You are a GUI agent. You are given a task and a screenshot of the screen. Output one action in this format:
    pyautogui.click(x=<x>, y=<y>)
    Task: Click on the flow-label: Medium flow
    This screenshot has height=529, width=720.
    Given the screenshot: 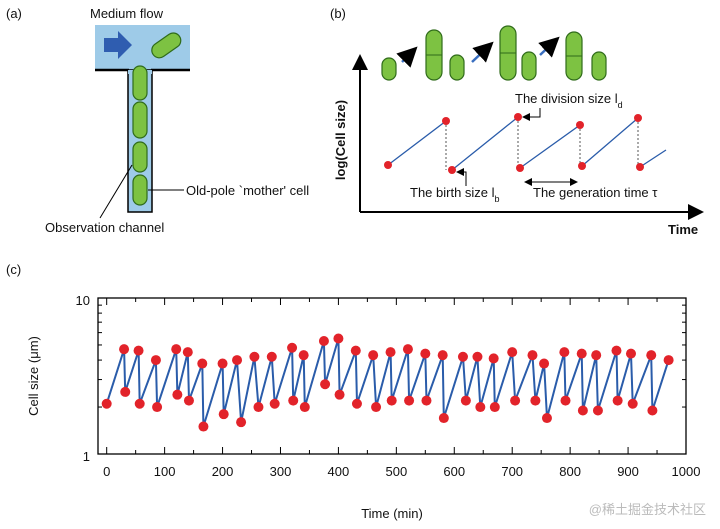 What is the action you would take?
    pyautogui.click(x=127, y=13)
    